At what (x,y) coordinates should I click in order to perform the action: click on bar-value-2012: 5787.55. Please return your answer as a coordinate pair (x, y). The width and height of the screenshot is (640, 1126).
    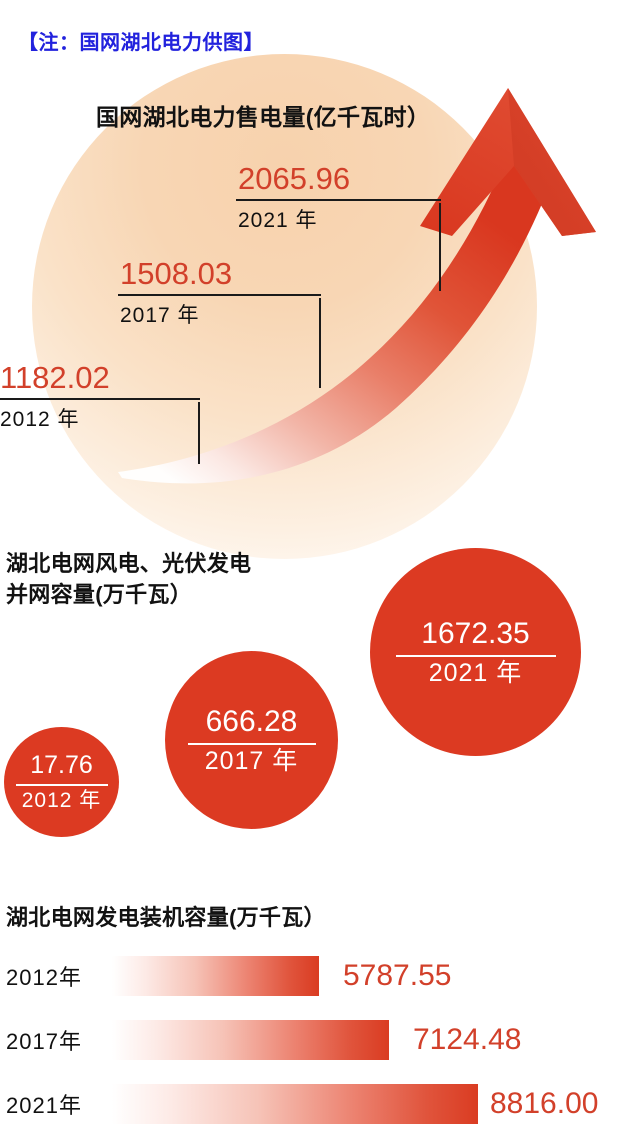
    Looking at the image, I should click on (397, 975).